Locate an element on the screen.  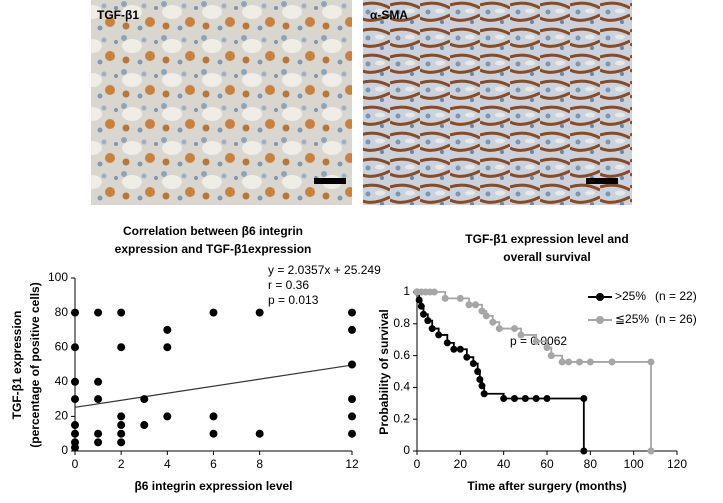
chart-title: overall survival is located at coordinates (546, 257).